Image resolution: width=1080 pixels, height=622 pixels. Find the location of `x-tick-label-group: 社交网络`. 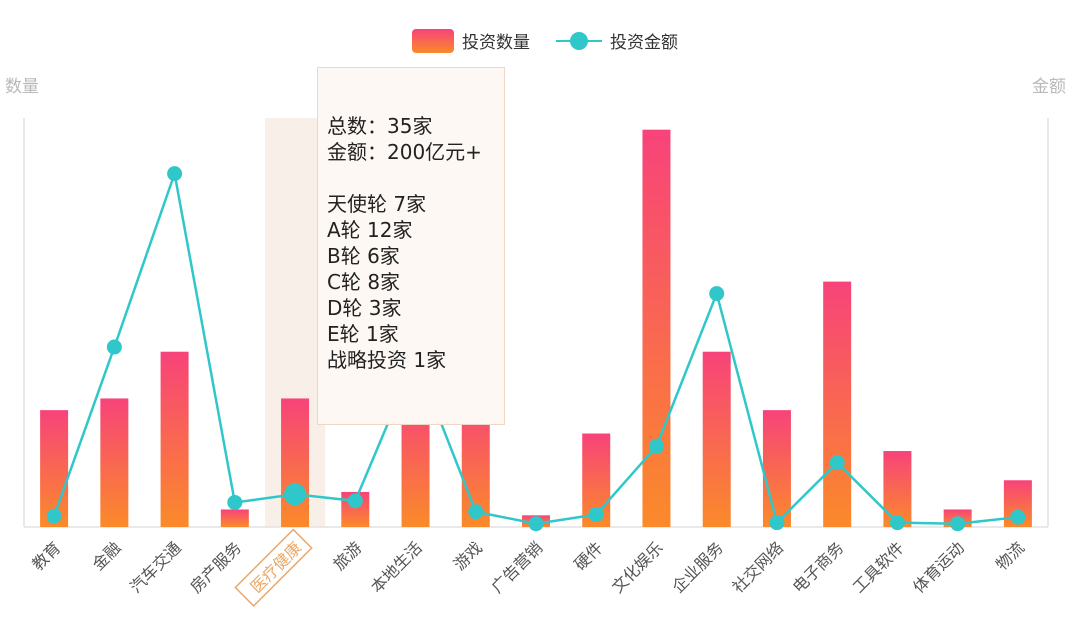

x-tick-label-group: 社交网络 is located at coordinates (757, 567).